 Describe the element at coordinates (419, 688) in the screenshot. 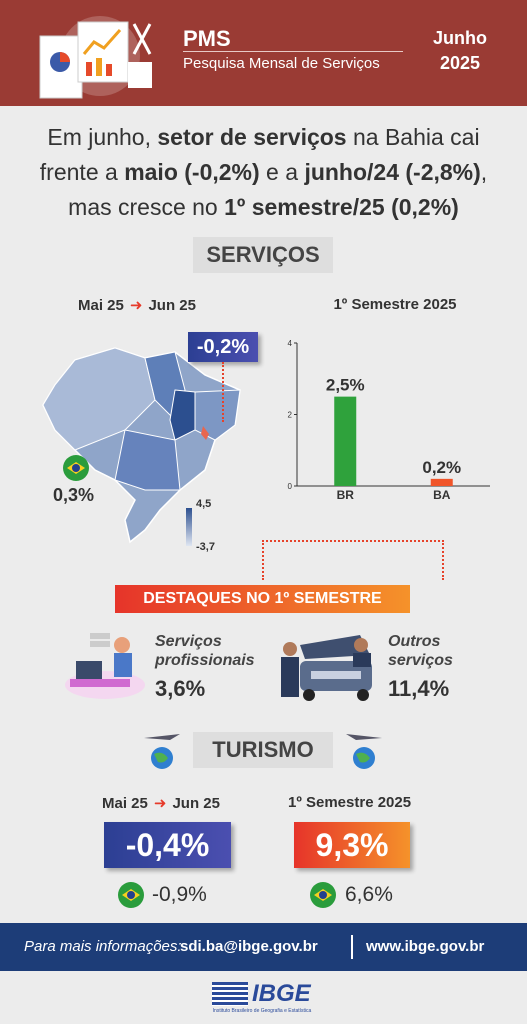

I see `highlight-value: 11,4%` at that location.